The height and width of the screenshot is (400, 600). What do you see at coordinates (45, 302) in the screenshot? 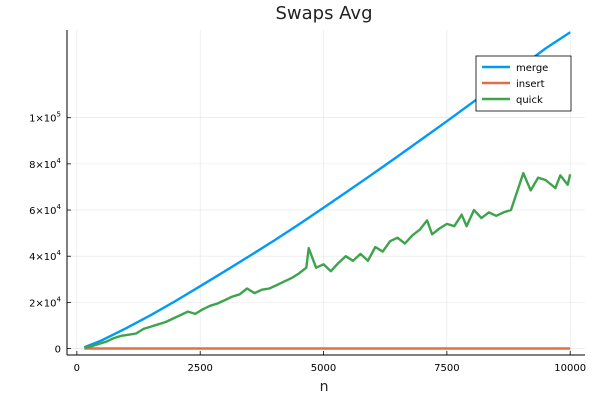
I see `y-tick-label: 2×10⁴` at bounding box center [45, 302].